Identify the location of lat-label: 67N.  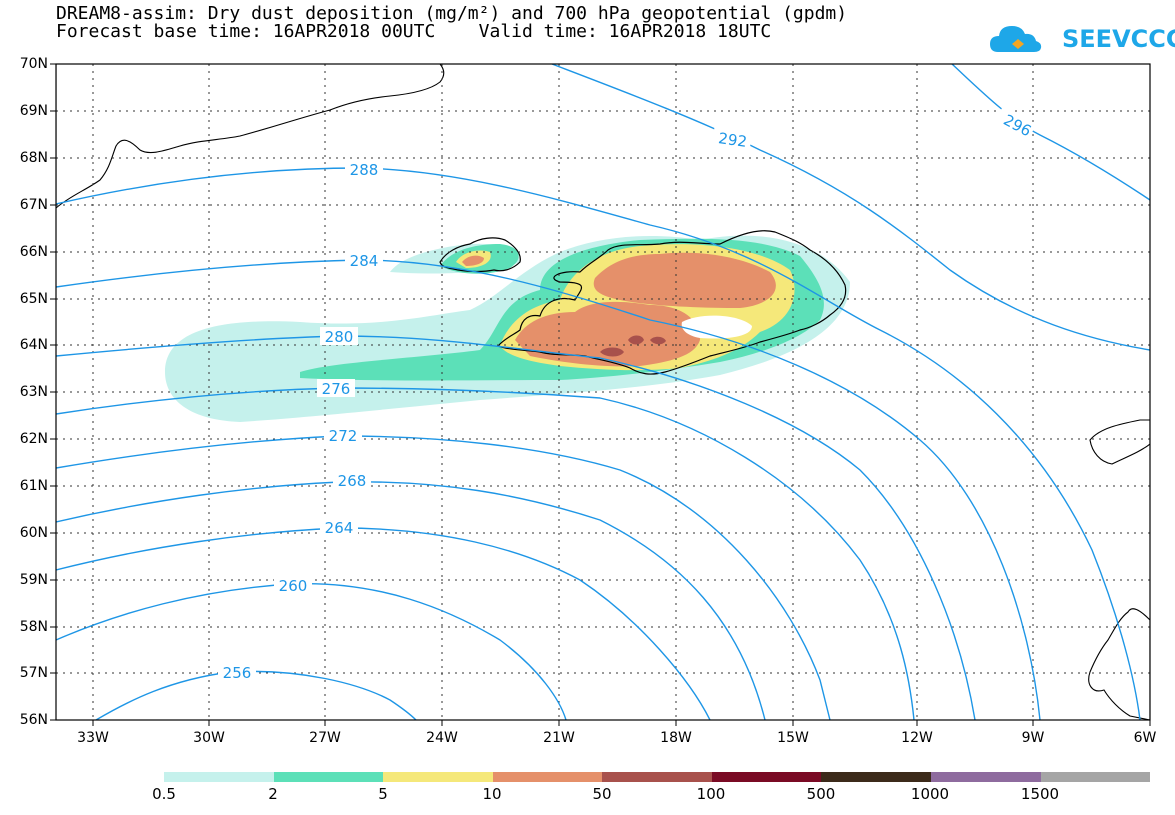
(33, 205).